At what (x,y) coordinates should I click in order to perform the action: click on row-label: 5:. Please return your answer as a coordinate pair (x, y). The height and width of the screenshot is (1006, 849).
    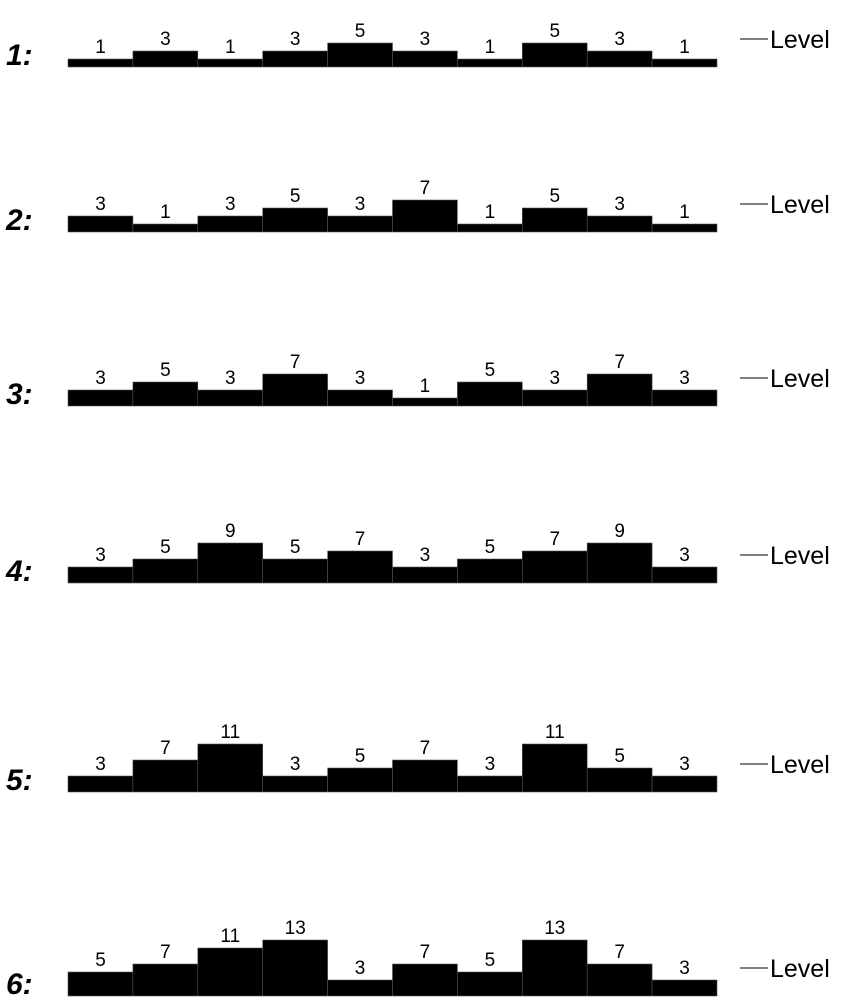
    Looking at the image, I should click on (19, 780).